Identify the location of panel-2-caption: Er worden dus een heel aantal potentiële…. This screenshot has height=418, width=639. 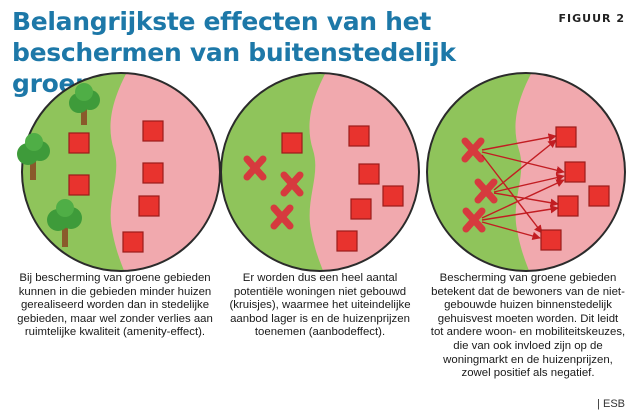
(320, 305).